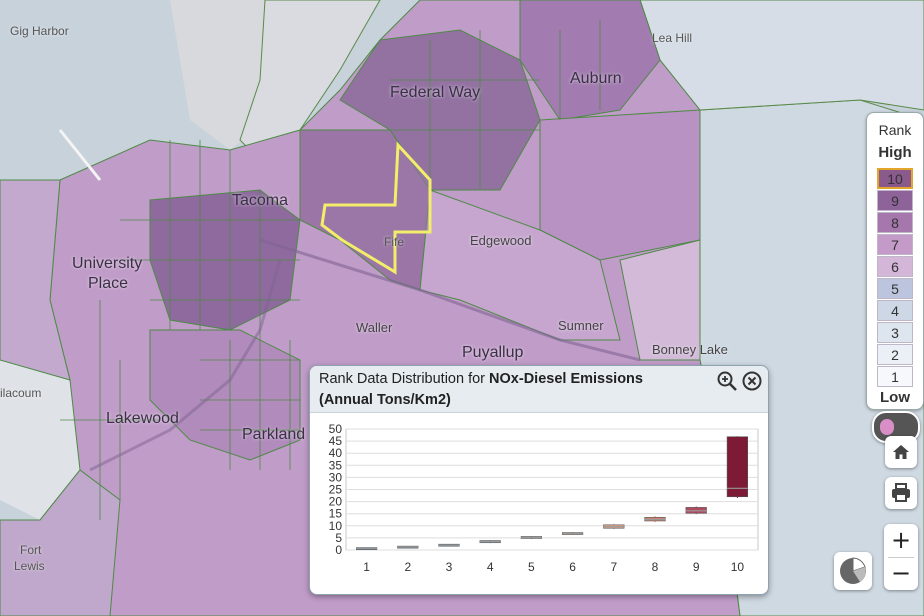 This screenshot has height=616, width=924. Describe the element at coordinates (901, 540) in the screenshot. I see `zoom-in-button: +` at that location.